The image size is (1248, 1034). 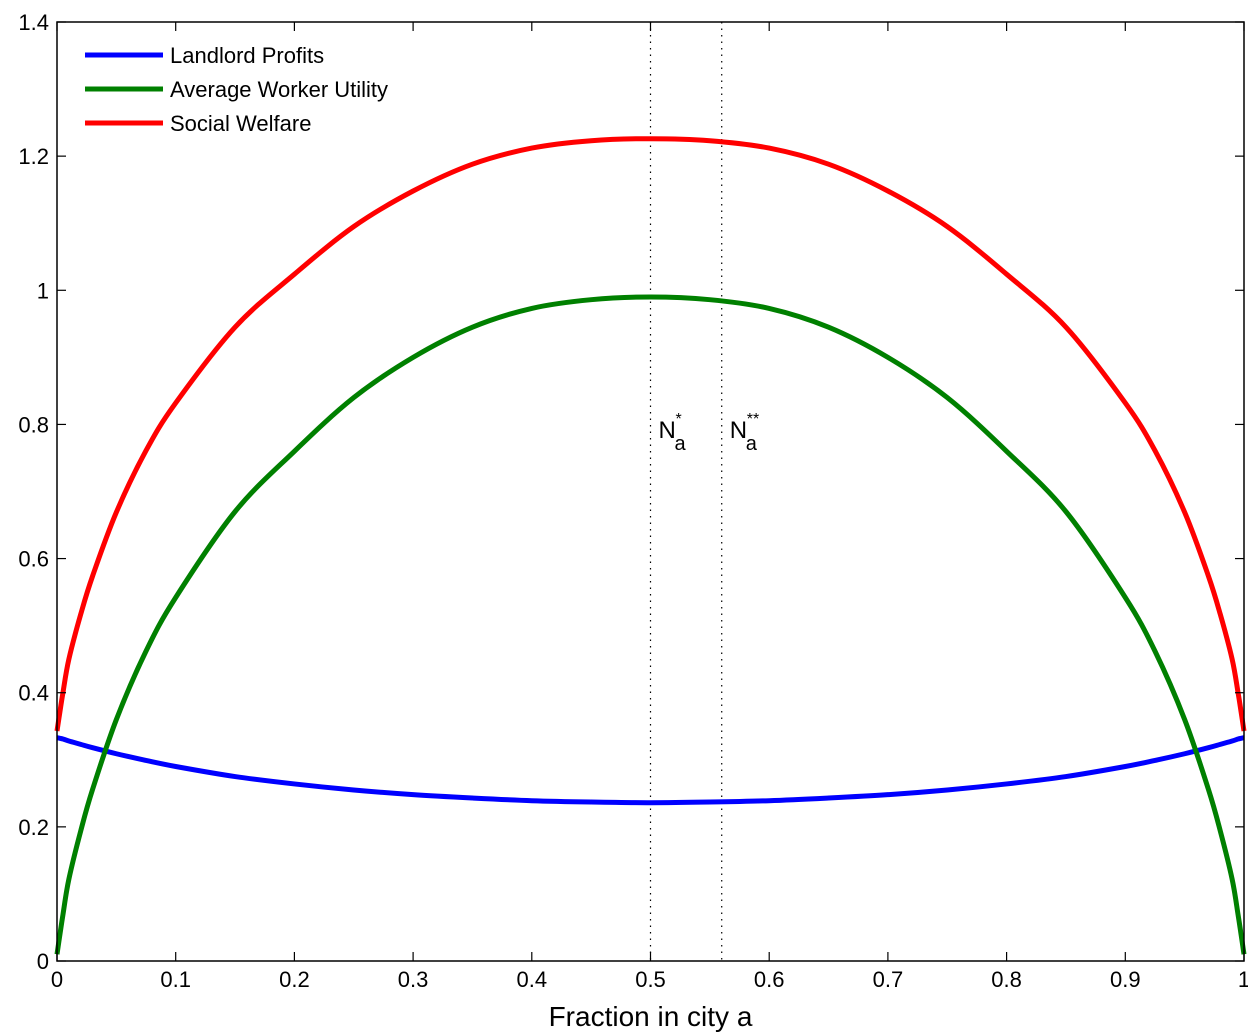 I want to click on x-tick-label: 0.4, so click(x=532, y=979).